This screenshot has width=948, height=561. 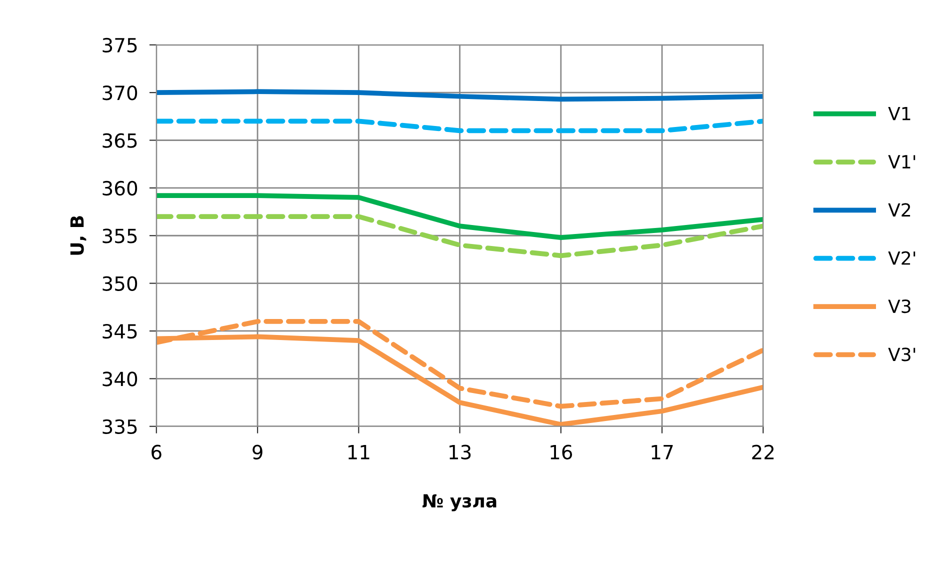 What do you see at coordinates (902, 258) in the screenshot?
I see `legend-label: V2'` at bounding box center [902, 258].